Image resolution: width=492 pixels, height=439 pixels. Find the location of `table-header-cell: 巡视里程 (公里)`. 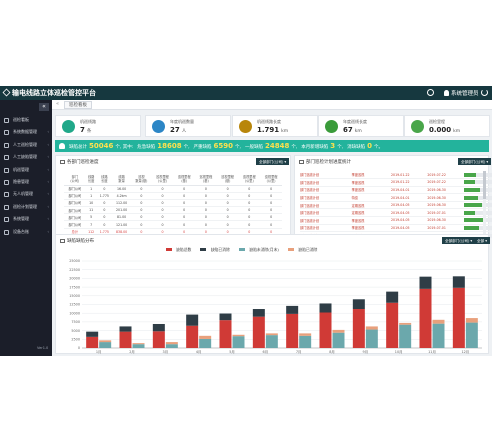

table-header-cell: 巡视里程 (公里) is located at coordinates (162, 179).